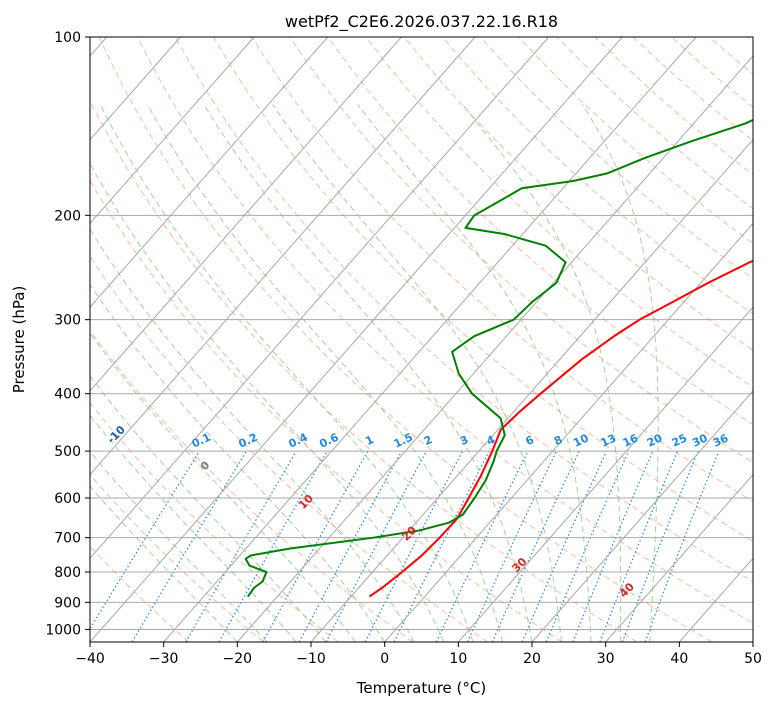 Image resolution: width=775 pixels, height=712 pixels. I want to click on y-tick-label: 800, so click(67, 573).